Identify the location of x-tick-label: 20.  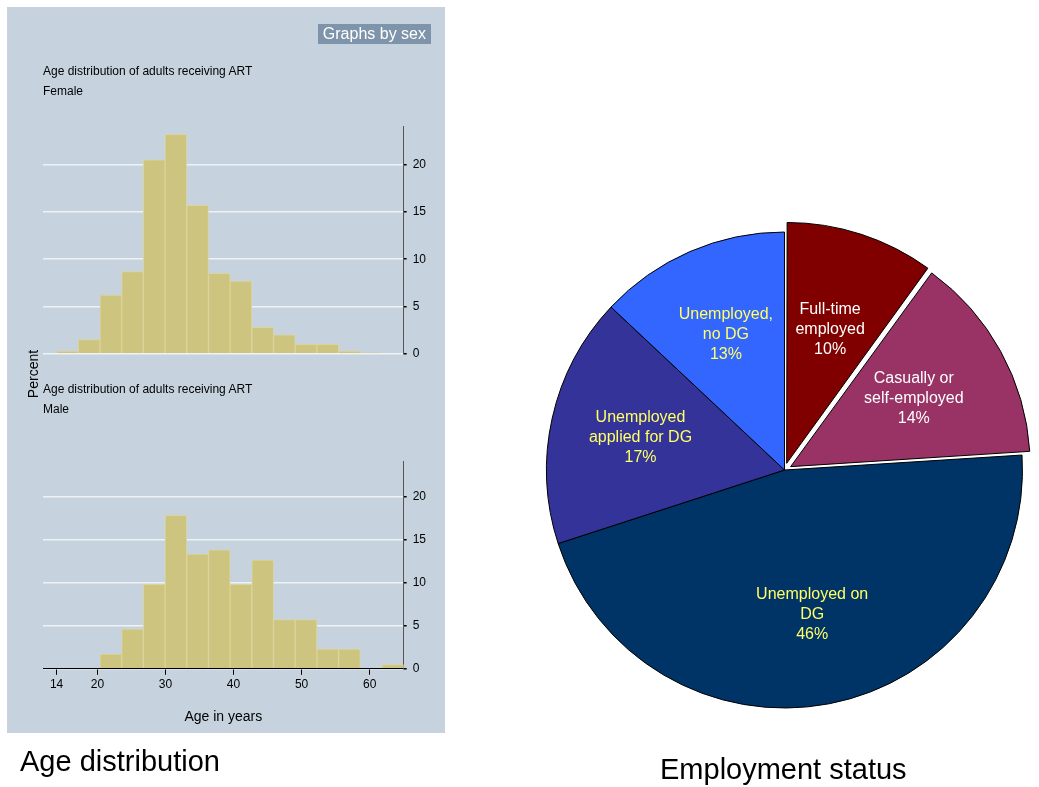
(97, 684).